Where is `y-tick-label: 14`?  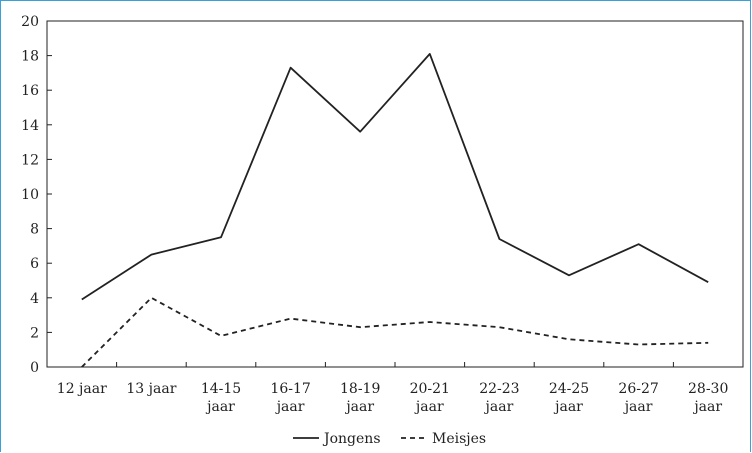
y-tick-label: 14 is located at coordinates (30, 126).